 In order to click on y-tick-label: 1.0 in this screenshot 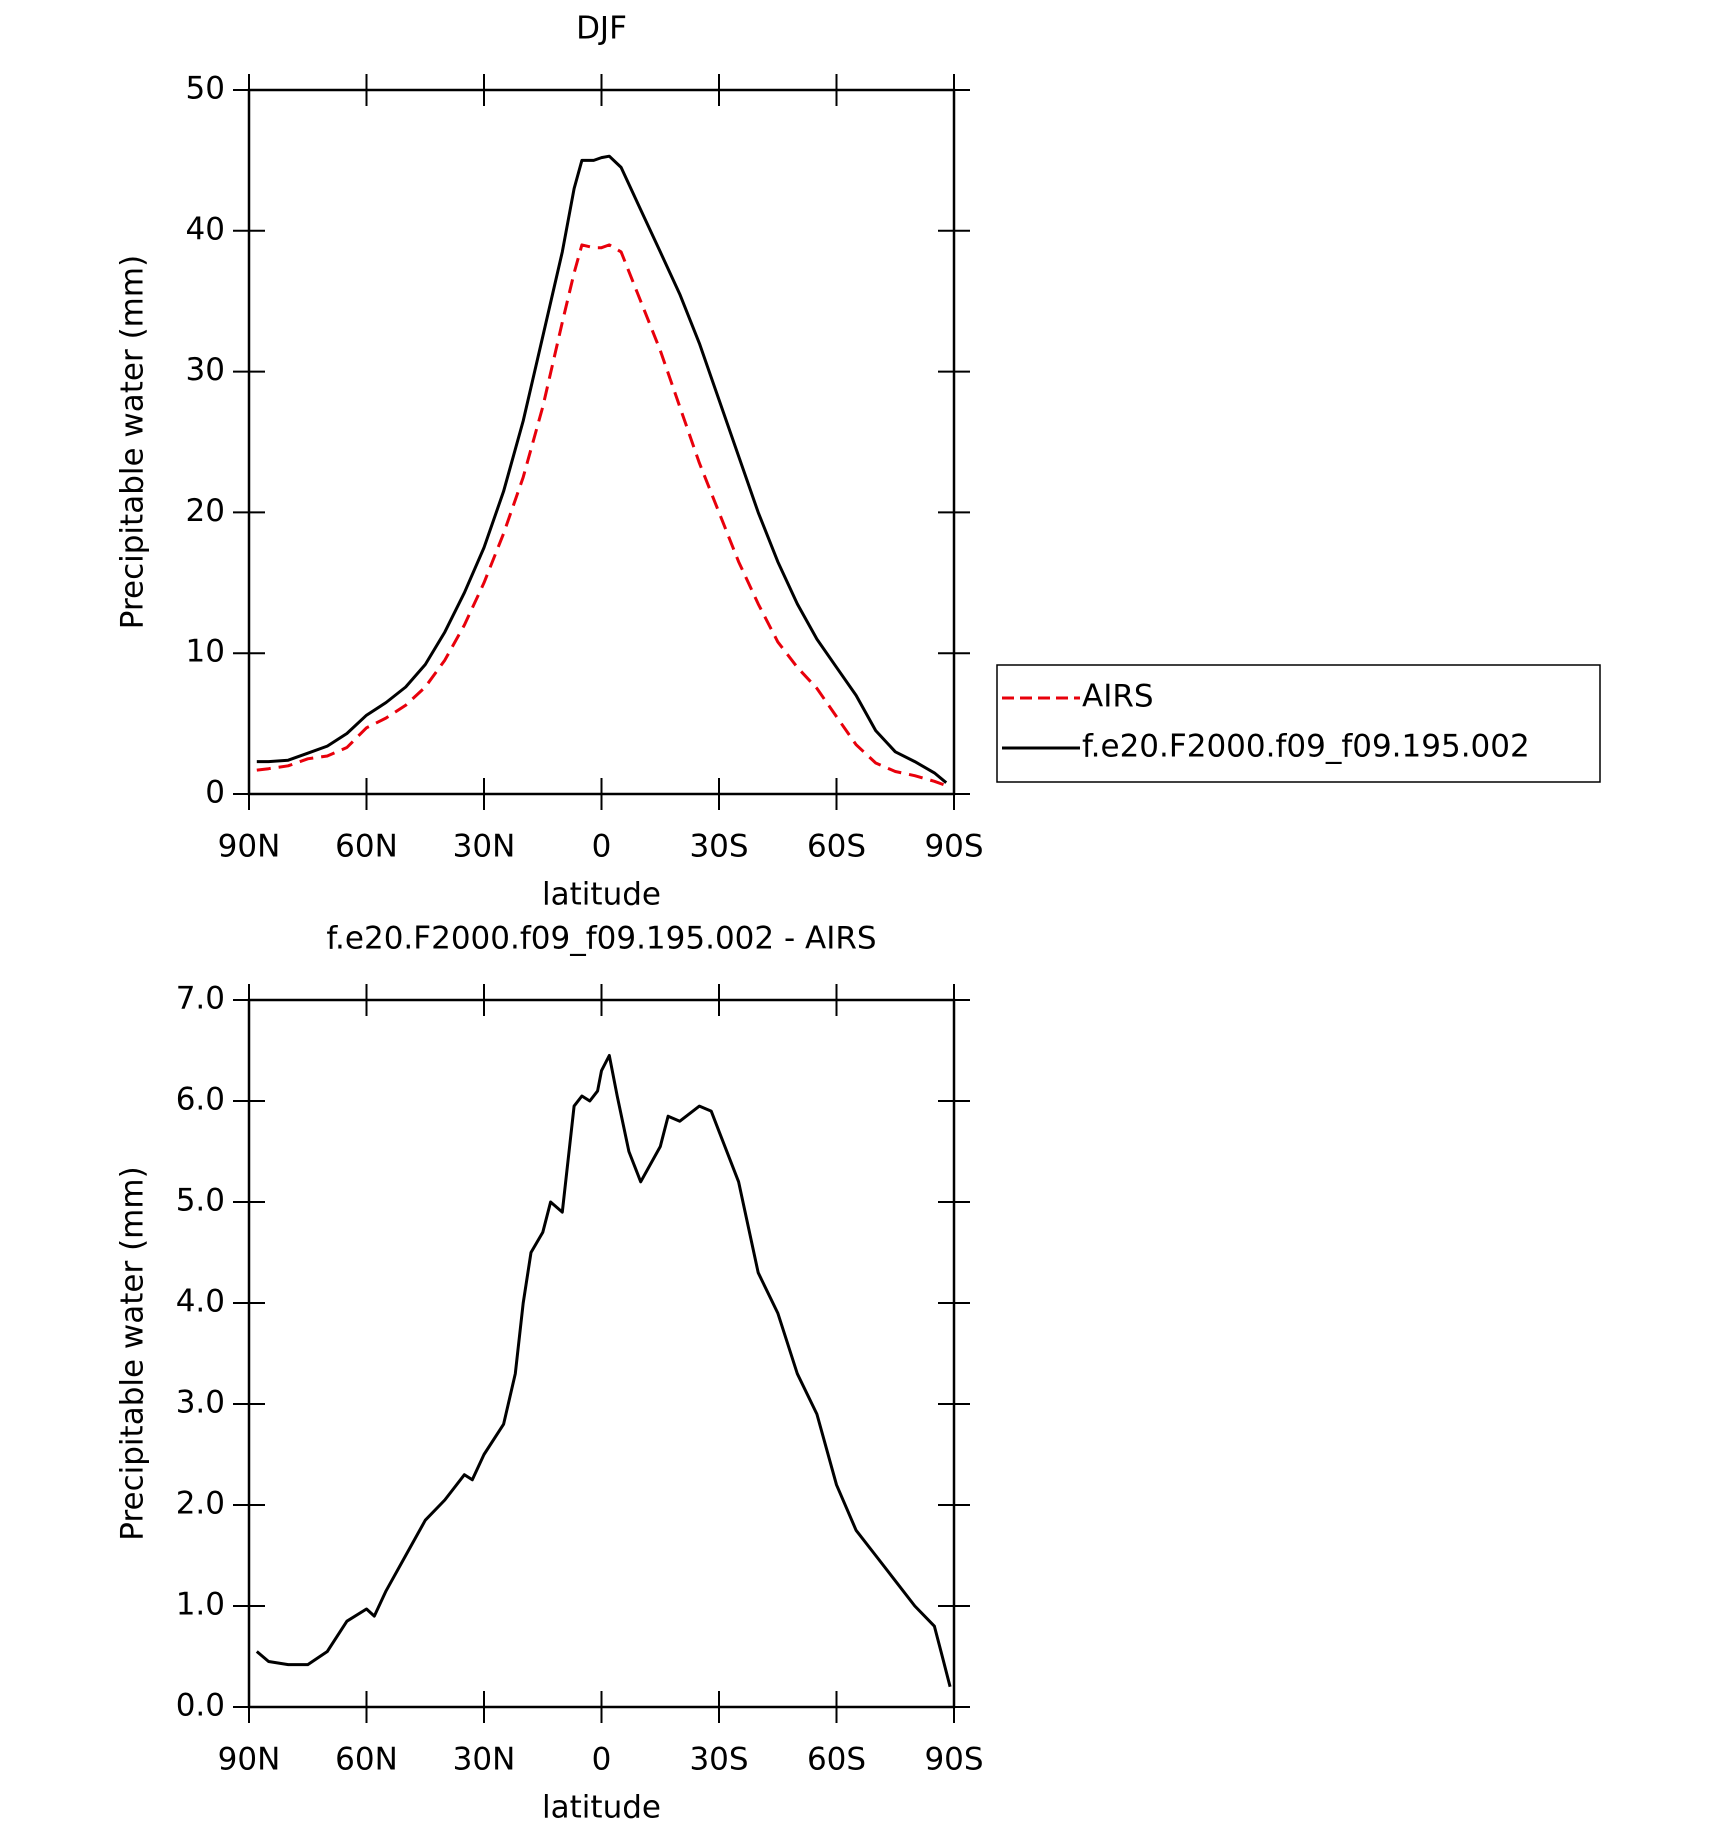, I will do `click(200, 1605)`.